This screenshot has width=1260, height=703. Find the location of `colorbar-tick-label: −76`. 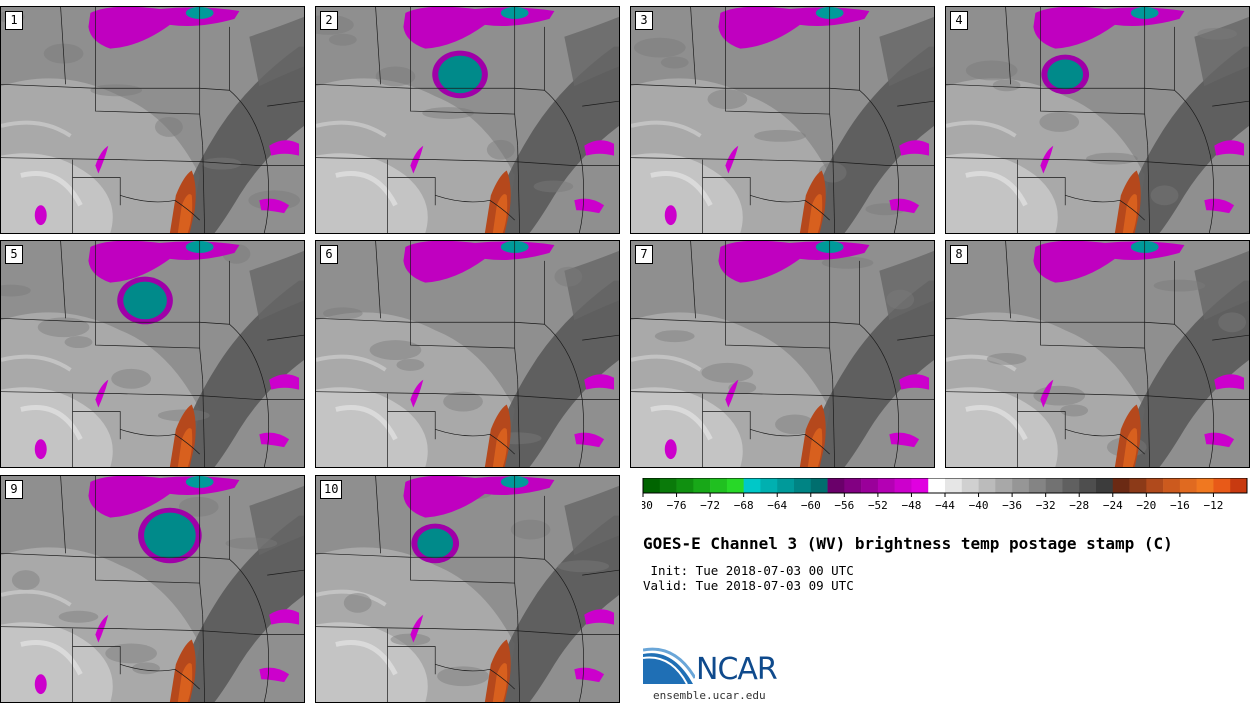

colorbar-tick-label: −76 is located at coordinates (677, 505).